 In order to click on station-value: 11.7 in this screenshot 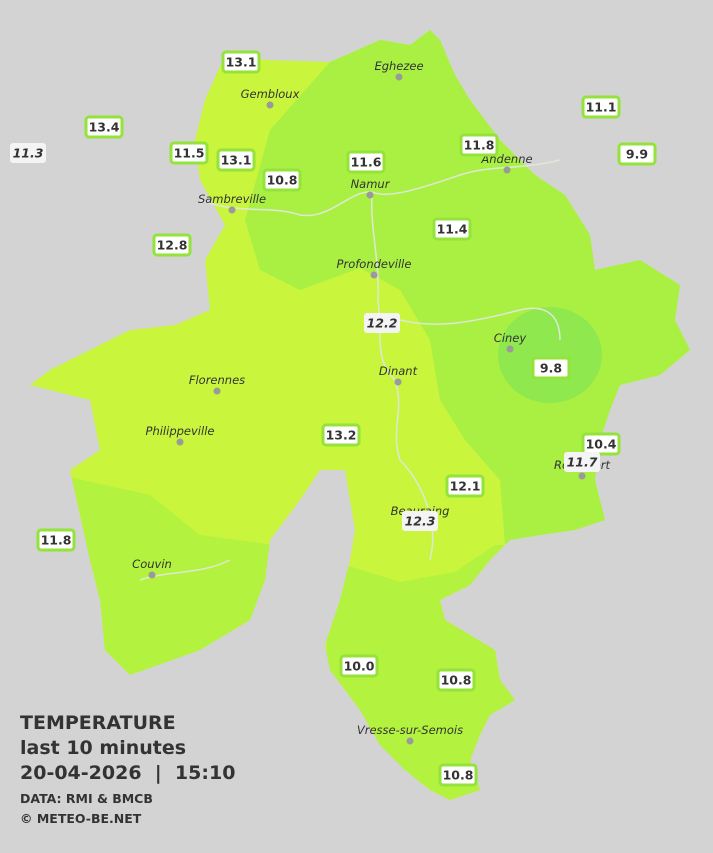, I will do `click(582, 462)`.